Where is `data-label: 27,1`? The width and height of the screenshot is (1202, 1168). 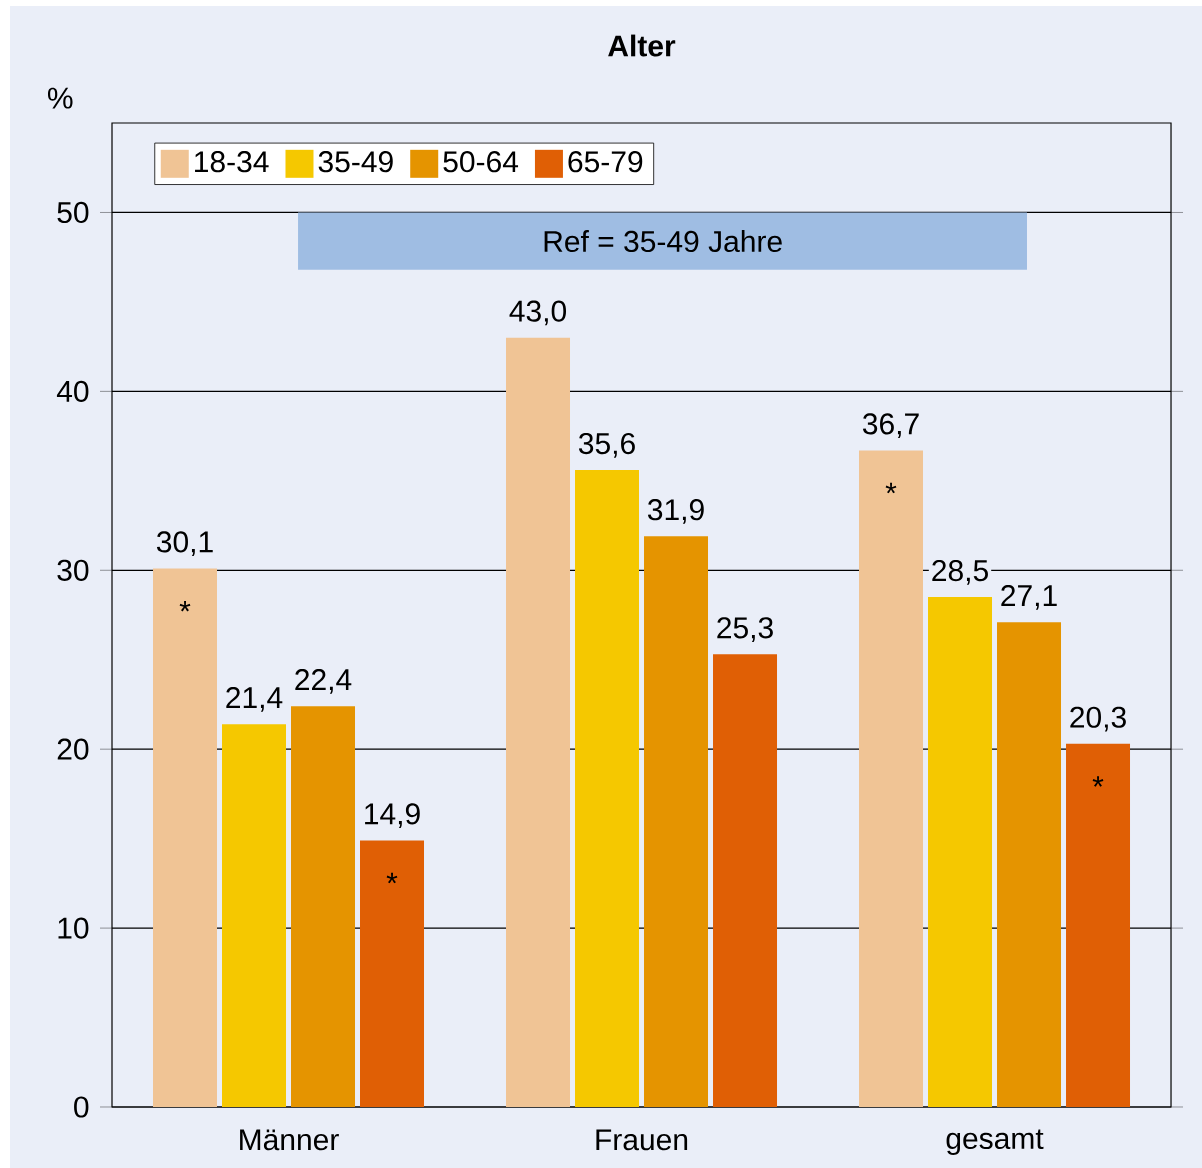 data-label: 27,1 is located at coordinates (1029, 597).